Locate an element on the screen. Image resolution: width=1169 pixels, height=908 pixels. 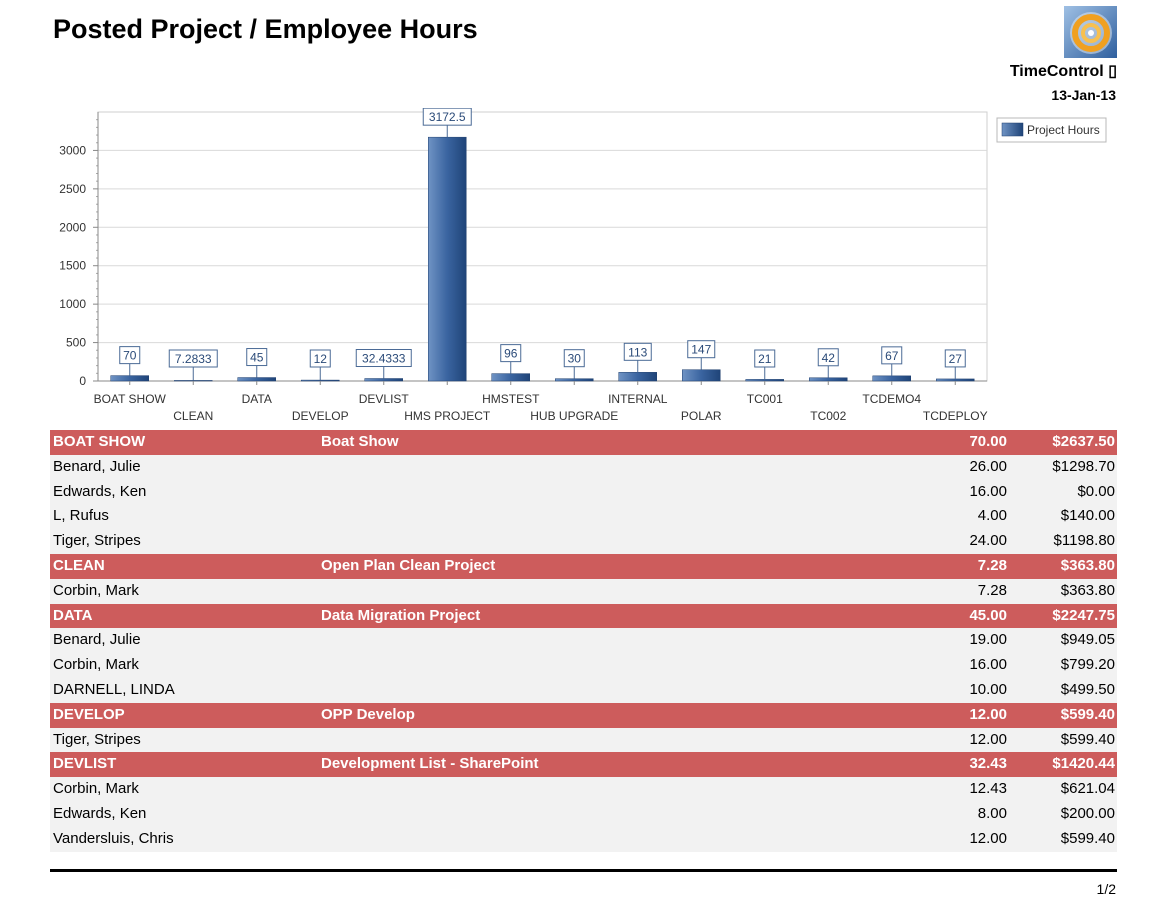
project-amount: $1420.44 is located at coordinates (1083, 764).